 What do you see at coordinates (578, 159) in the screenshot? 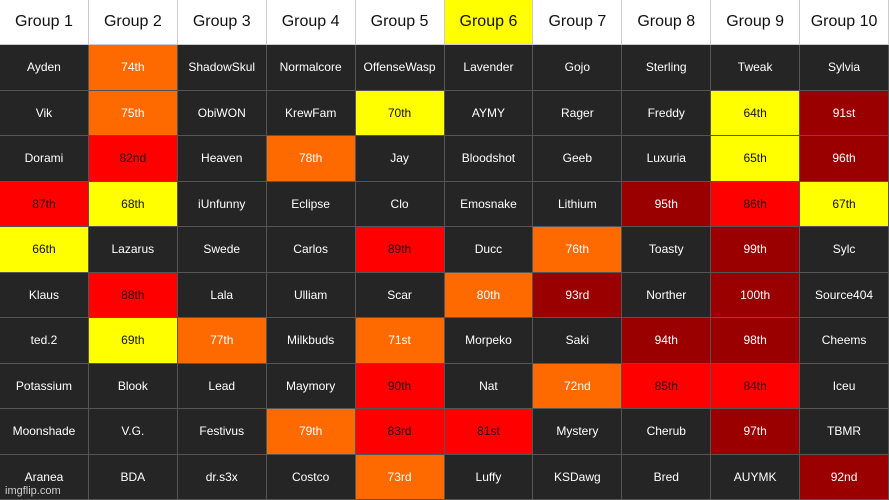
I see `grid-cell: Geeb` at bounding box center [578, 159].